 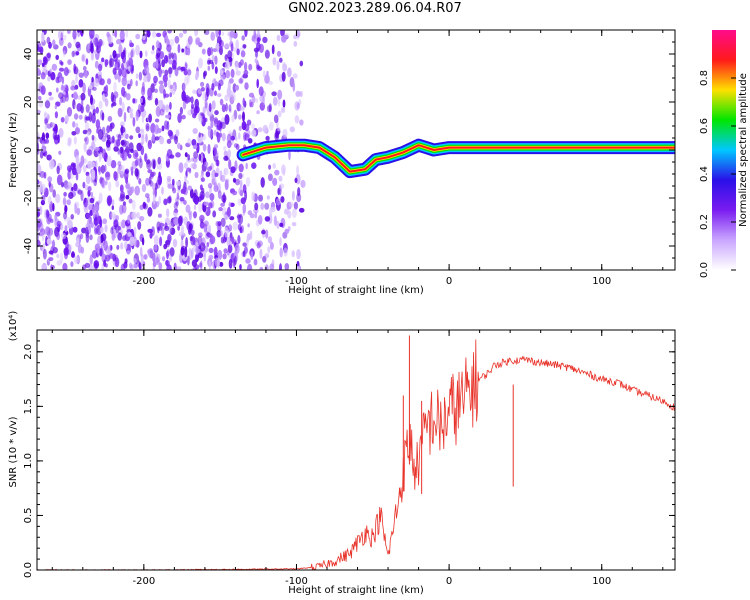 I want to click on y-tick-label: -40, so click(x=28, y=246).